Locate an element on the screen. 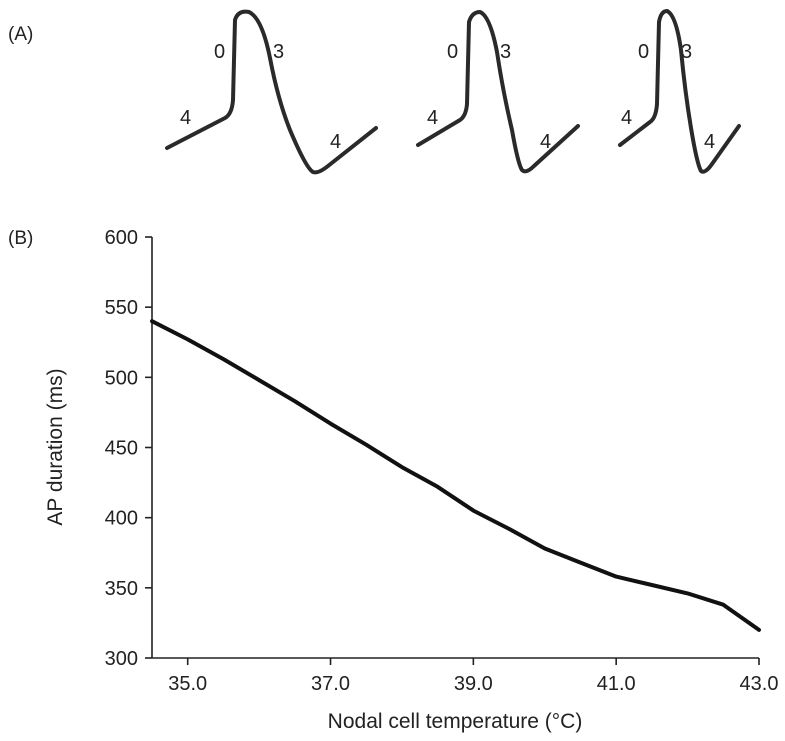  x-tick-label: 35.0 is located at coordinates (187, 684).